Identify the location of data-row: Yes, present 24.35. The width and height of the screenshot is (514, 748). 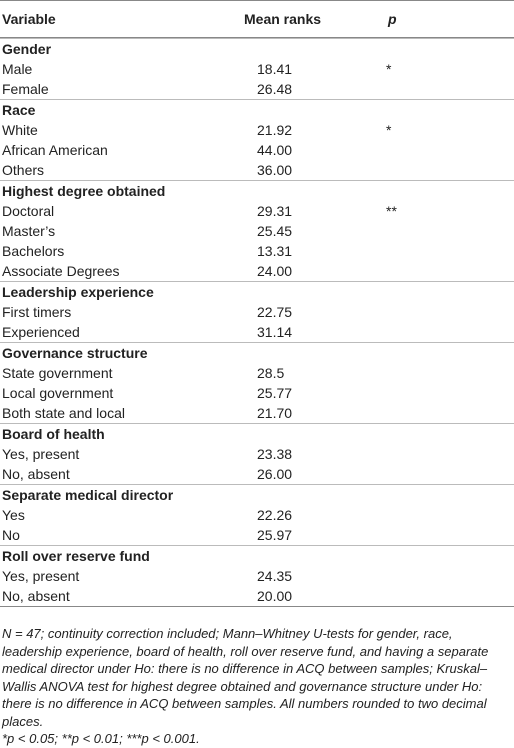
(257, 576).